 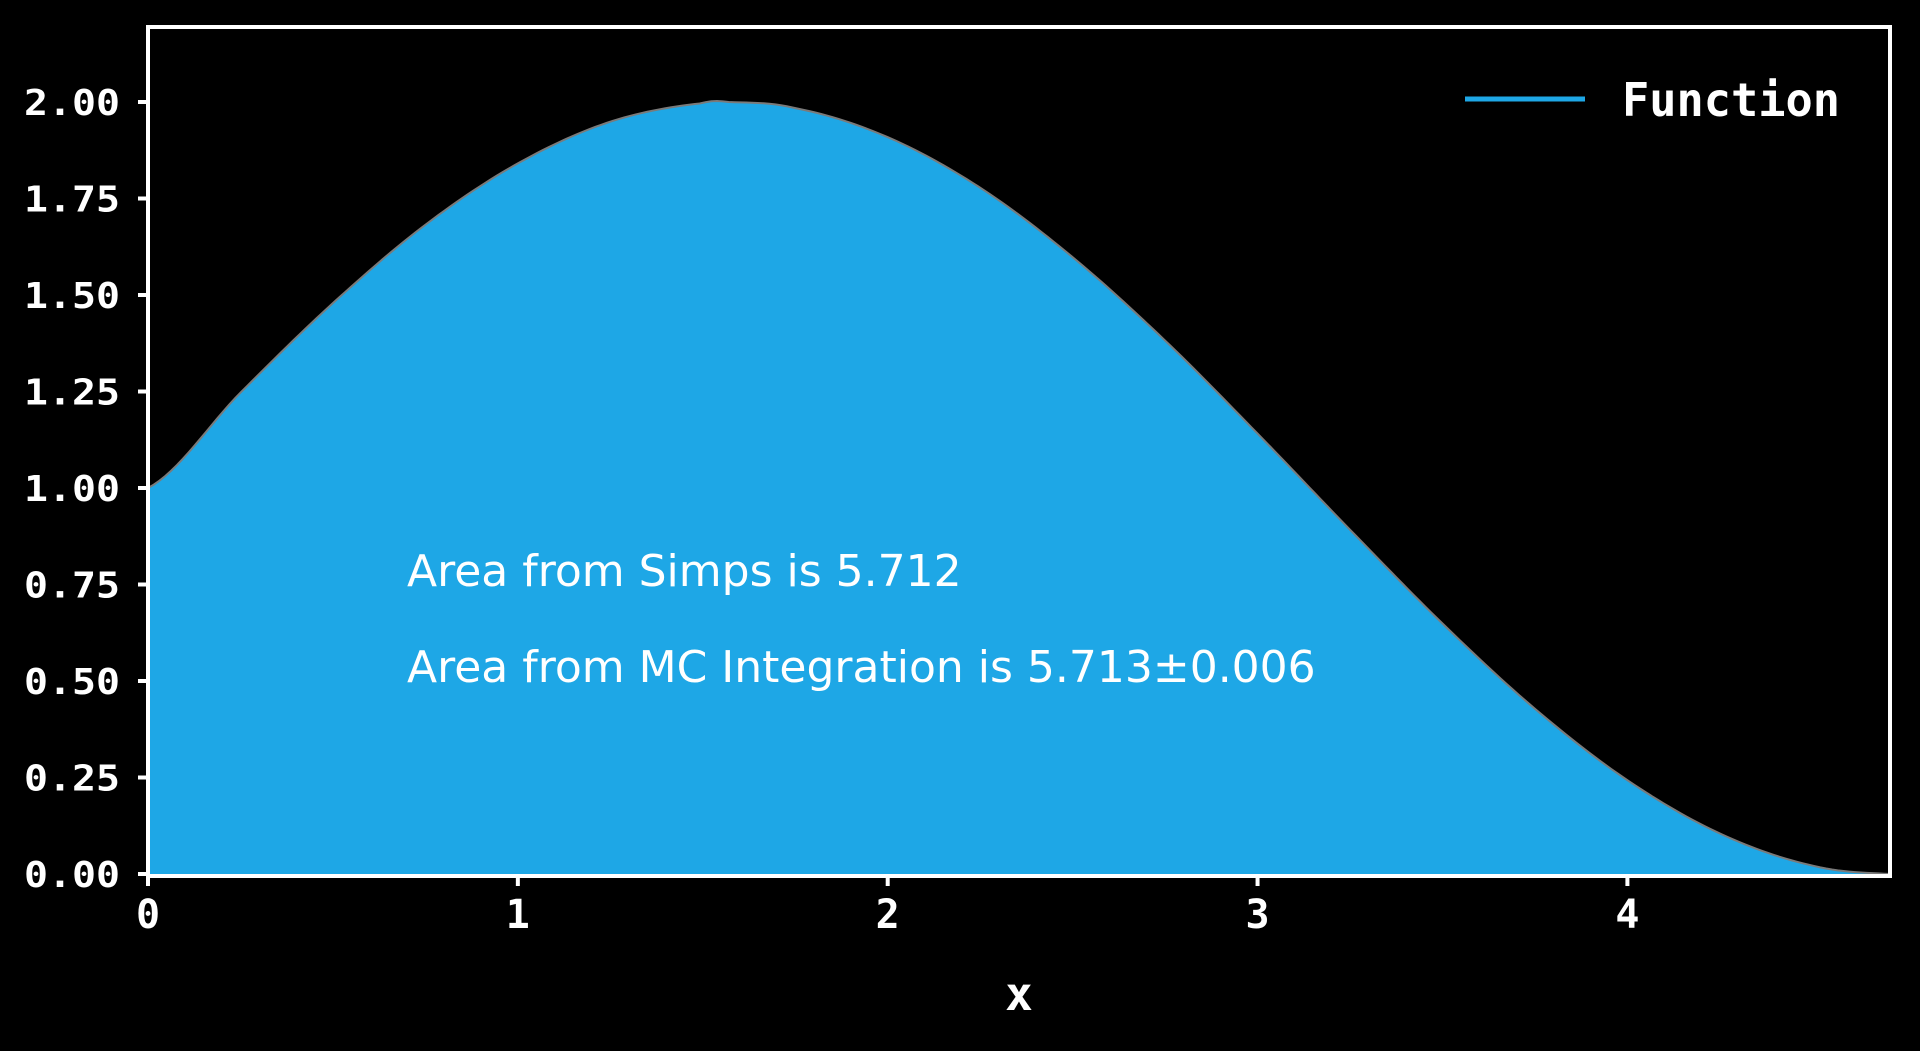 I want to click on y-axis: 0.00 0.25 0.50 0.75 1.00 1.25 1.50 1.75 2.00, so click(x=86, y=489).